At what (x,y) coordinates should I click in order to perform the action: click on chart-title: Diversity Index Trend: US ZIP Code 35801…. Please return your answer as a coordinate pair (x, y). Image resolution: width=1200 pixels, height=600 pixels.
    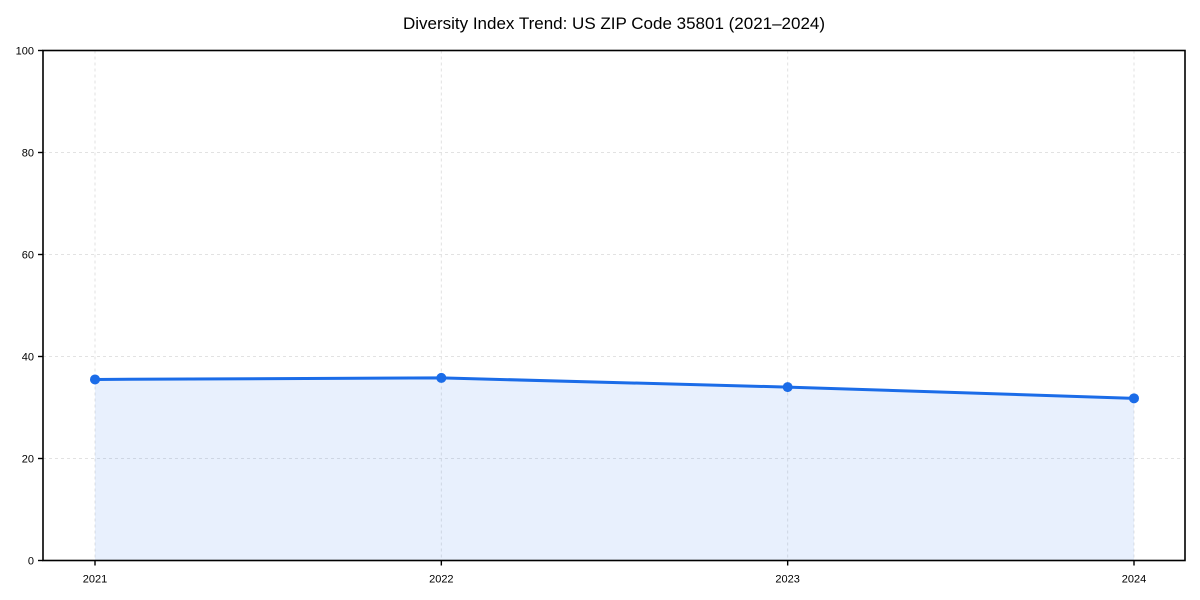
    Looking at the image, I should click on (614, 23).